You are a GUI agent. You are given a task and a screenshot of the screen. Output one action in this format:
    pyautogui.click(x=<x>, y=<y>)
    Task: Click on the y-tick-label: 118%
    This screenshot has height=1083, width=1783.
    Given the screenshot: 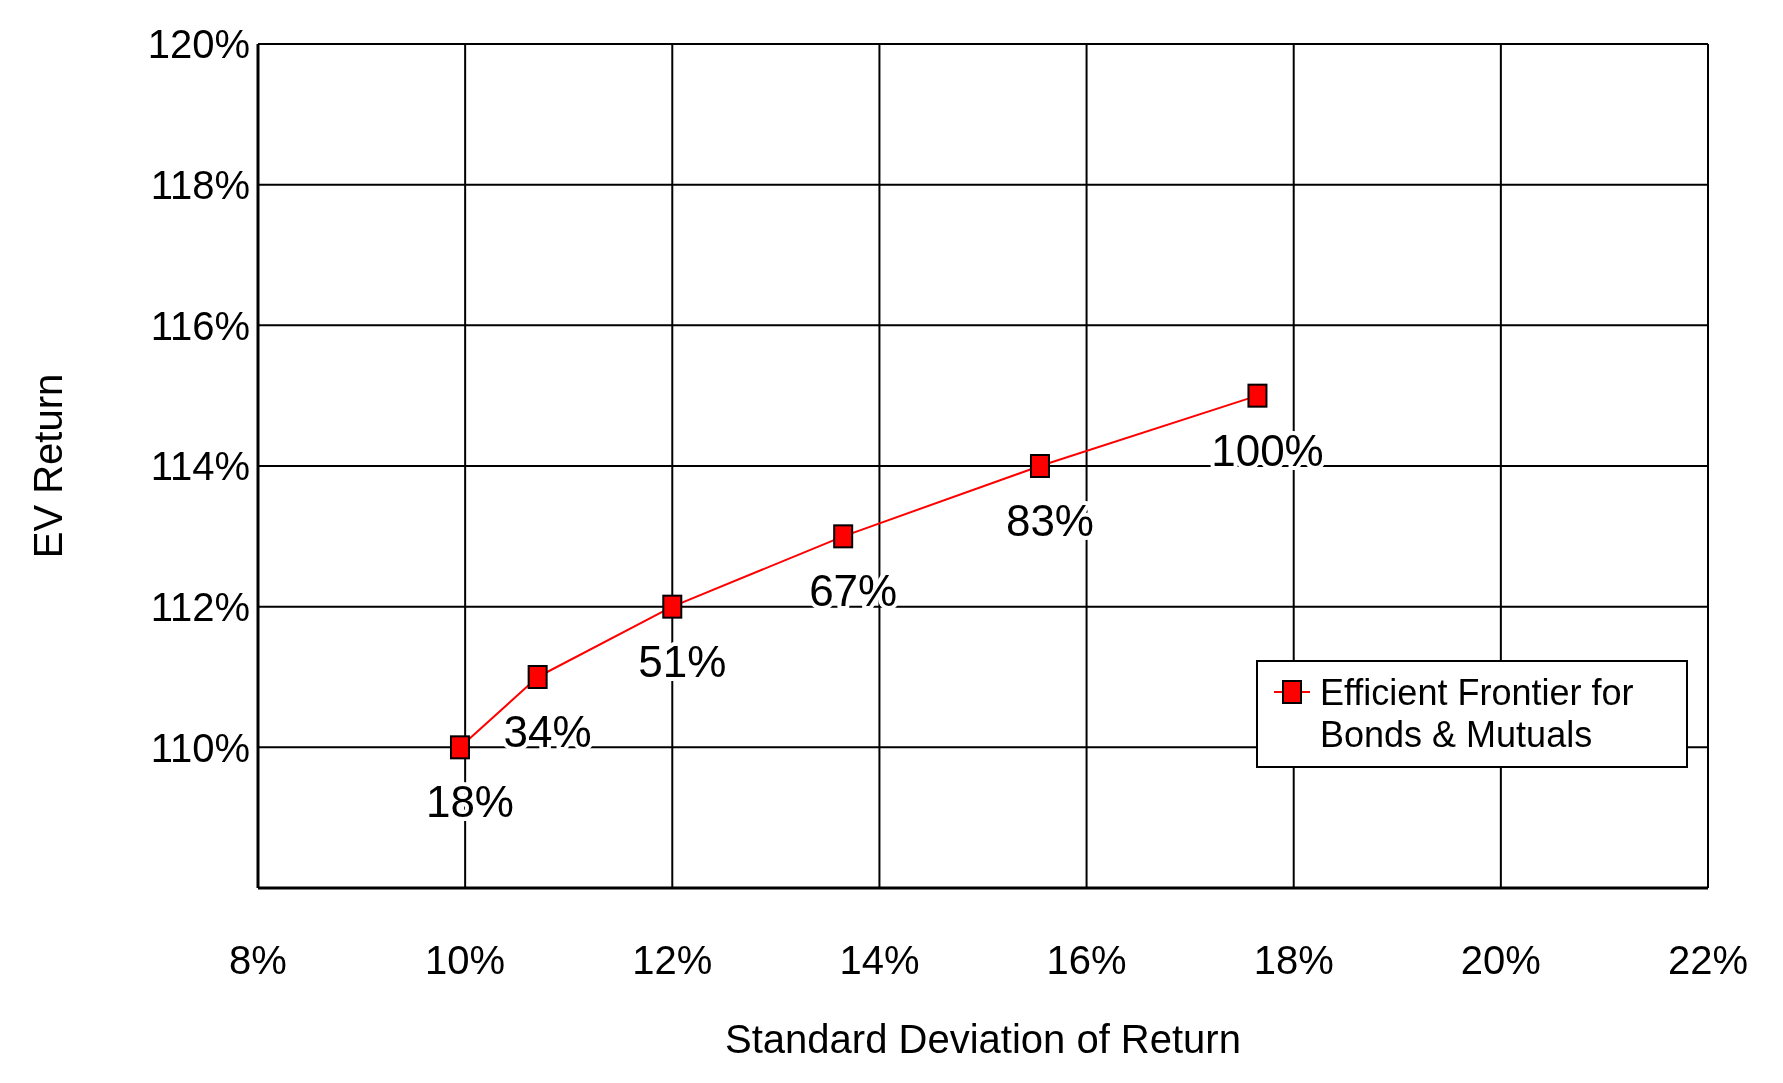 What is the action you would take?
    pyautogui.click(x=200, y=184)
    